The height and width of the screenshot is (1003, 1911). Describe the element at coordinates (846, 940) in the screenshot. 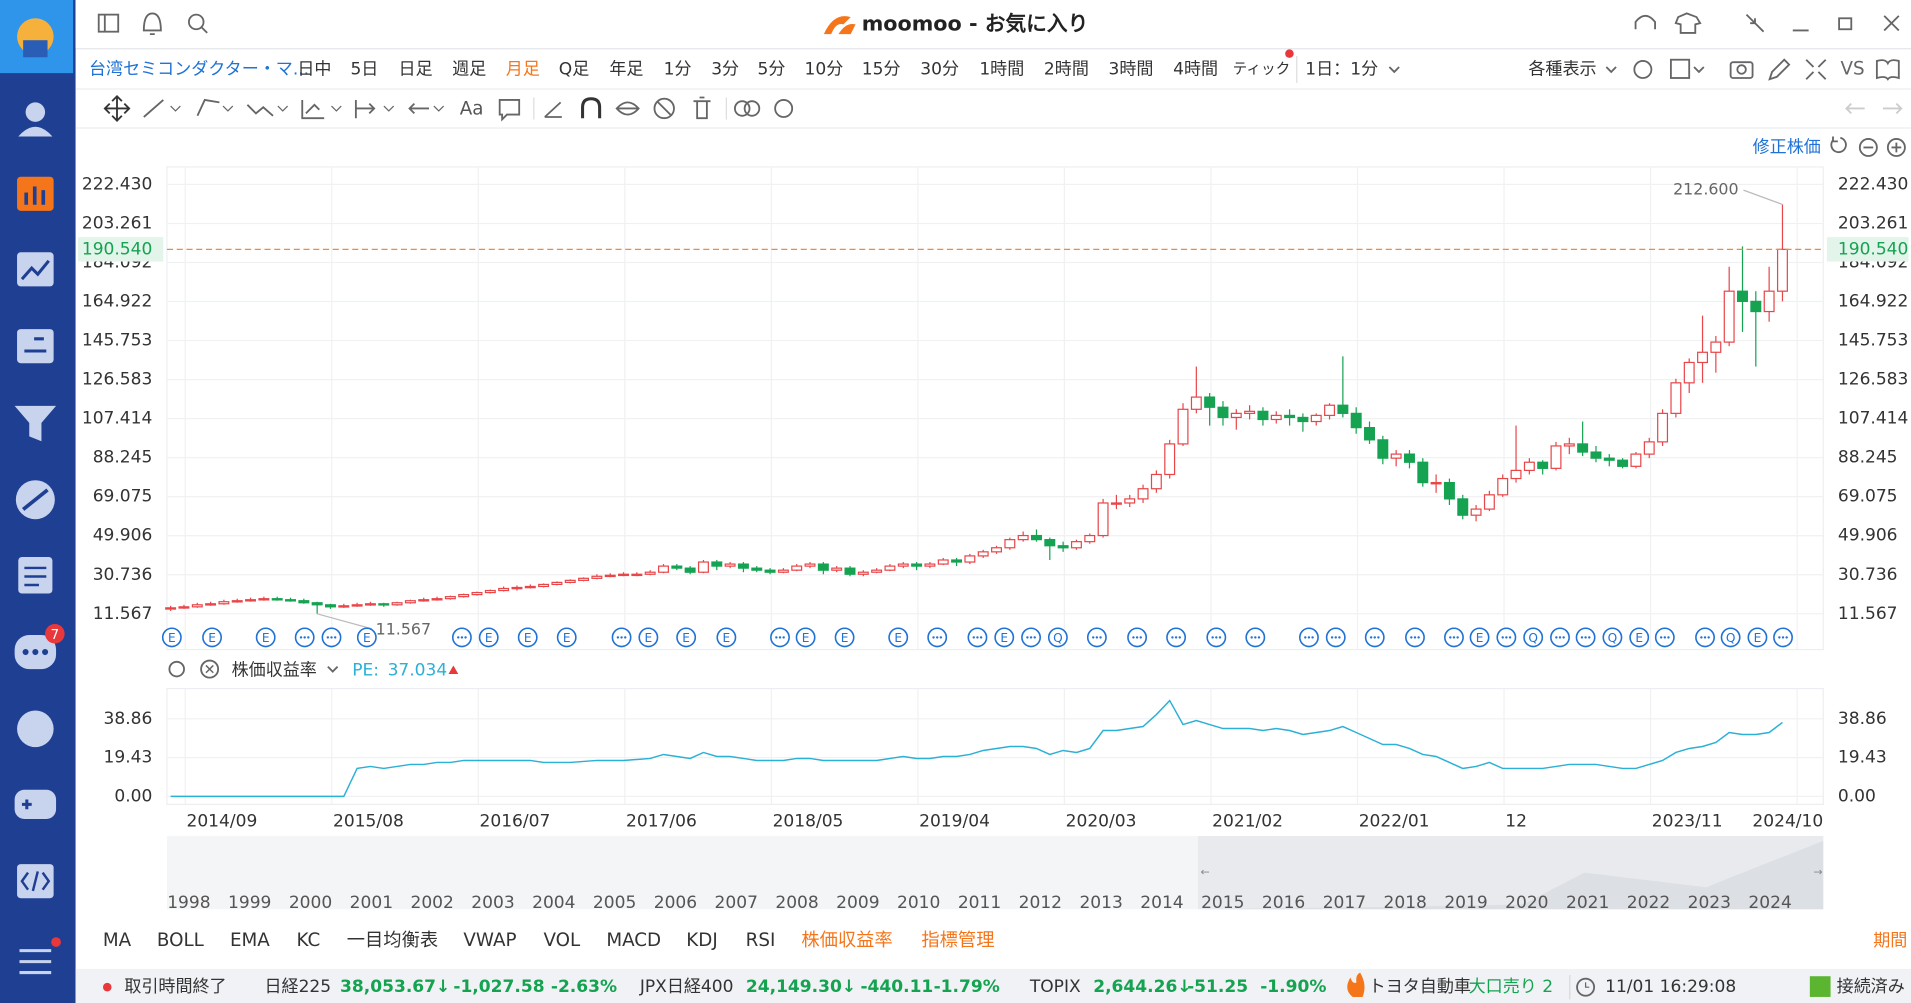

I see `indicator-tab: 株価収益率` at that location.